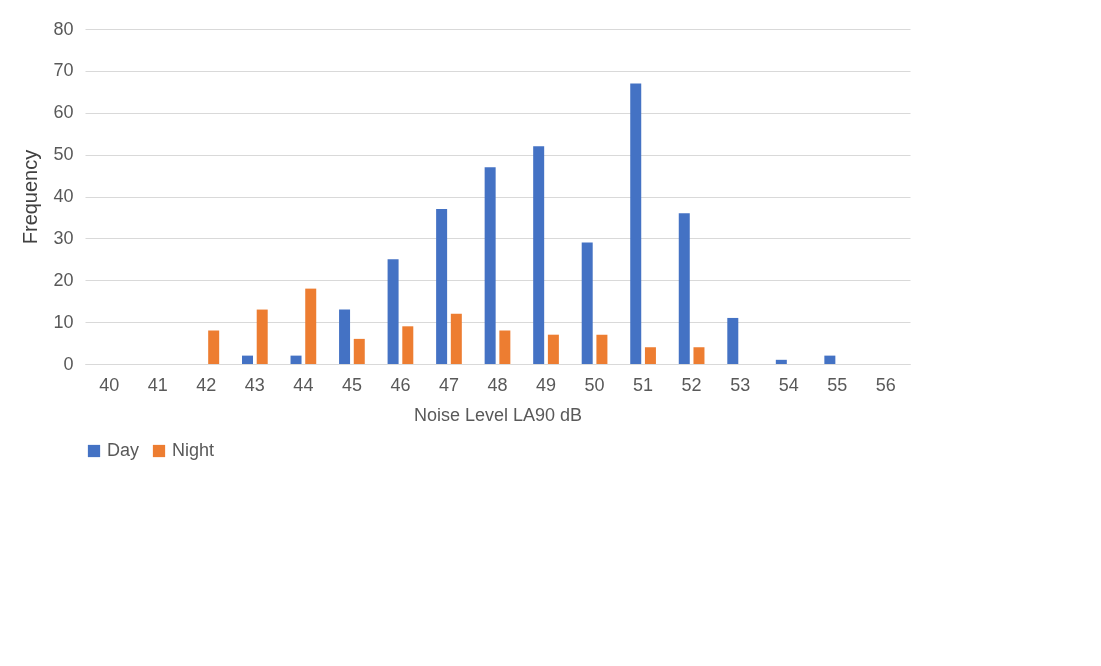  What do you see at coordinates (63, 196) in the screenshot?
I see `y-tick-label: 40` at bounding box center [63, 196].